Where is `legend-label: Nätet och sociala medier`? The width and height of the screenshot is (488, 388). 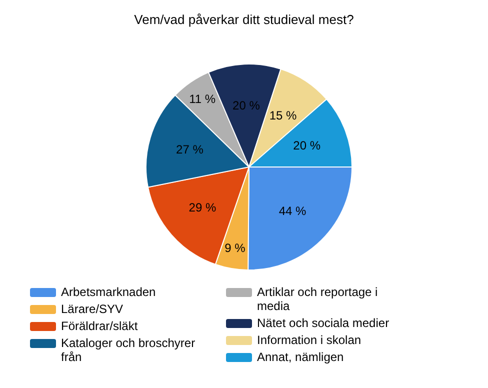 legend-label: Nätet och sociala medier is located at coordinates (323, 323).